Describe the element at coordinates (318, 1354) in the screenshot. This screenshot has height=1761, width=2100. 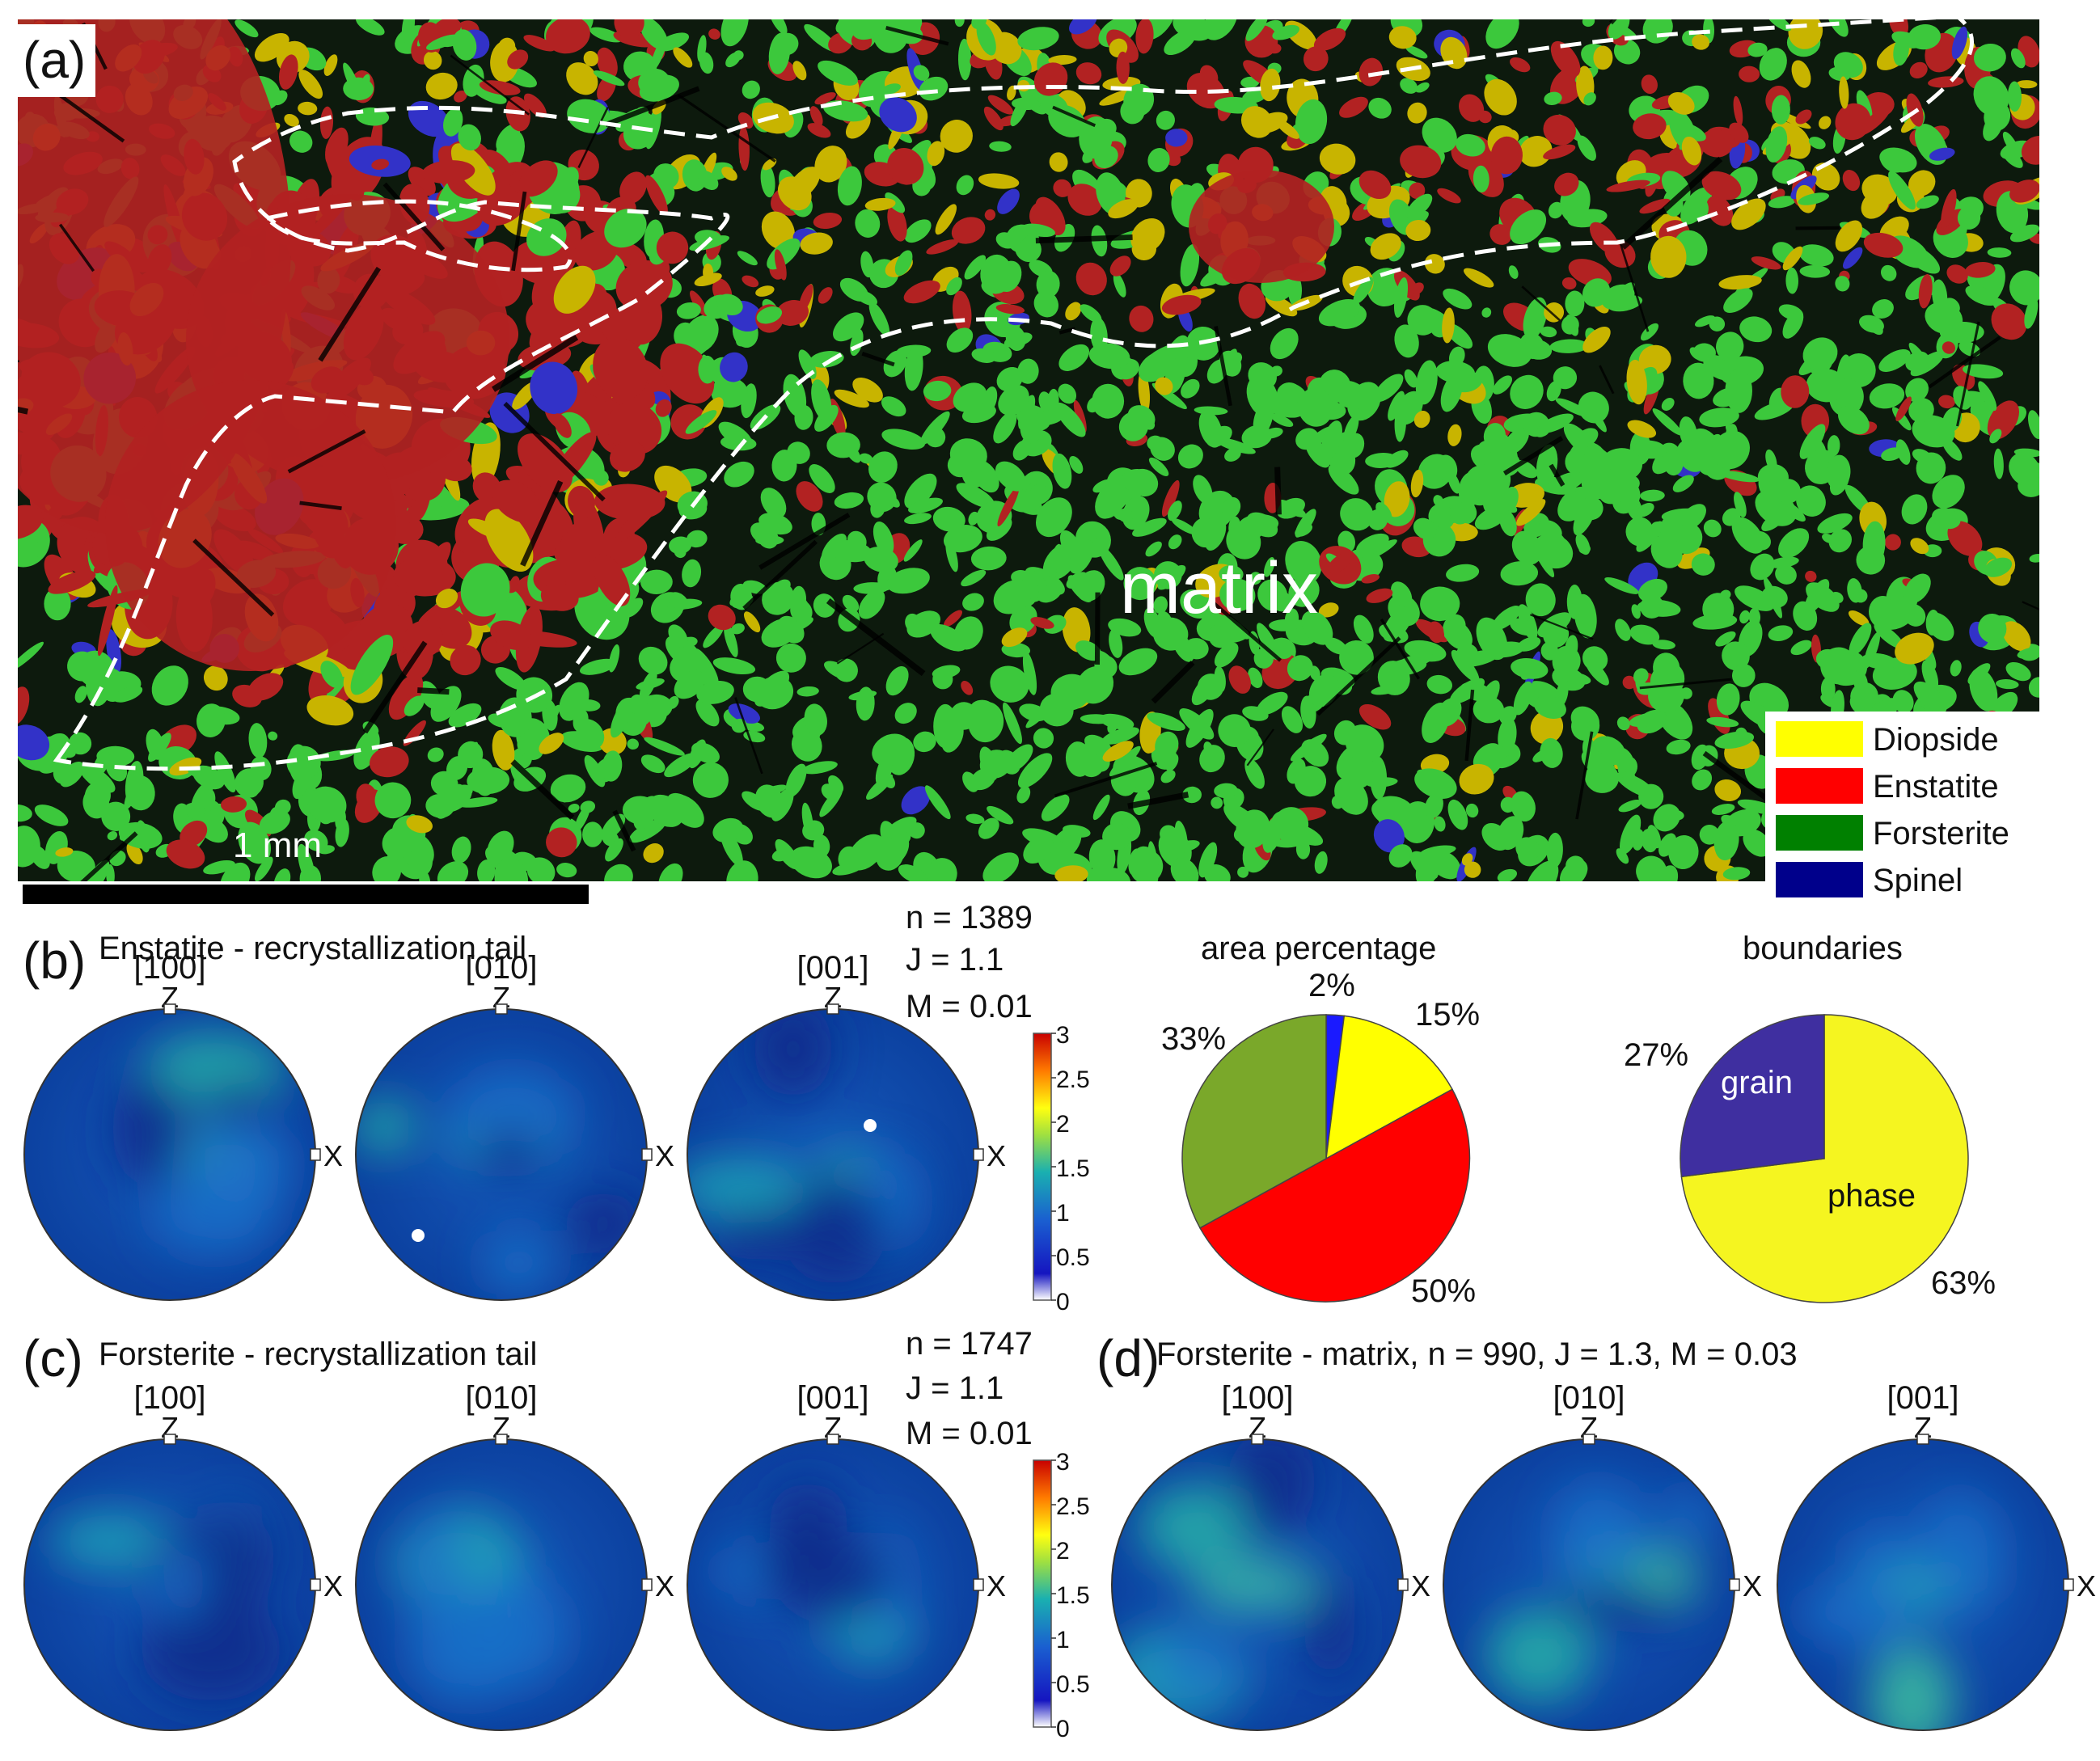
I see `panel-c-title: Forsterite - recrystallization tail` at that location.